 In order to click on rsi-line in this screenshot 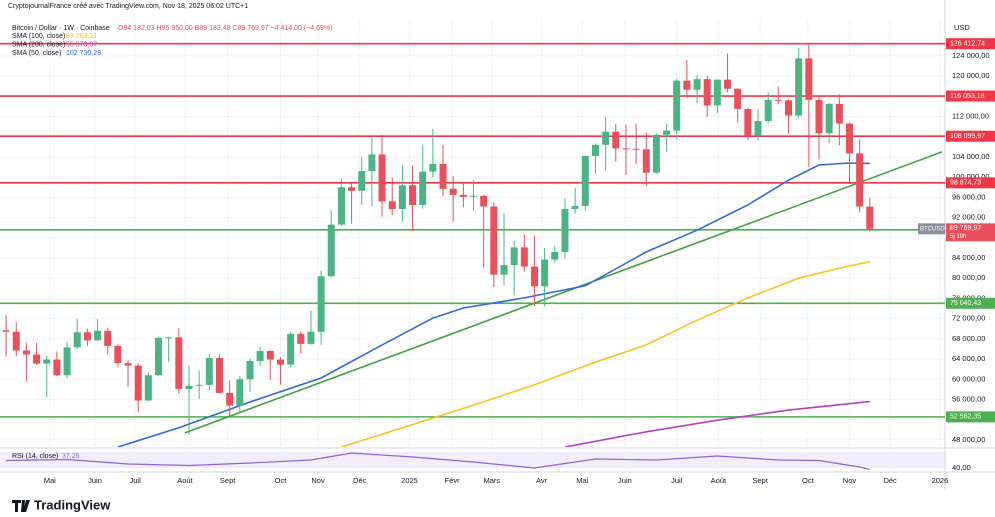, I will do `click(438, 461)`.